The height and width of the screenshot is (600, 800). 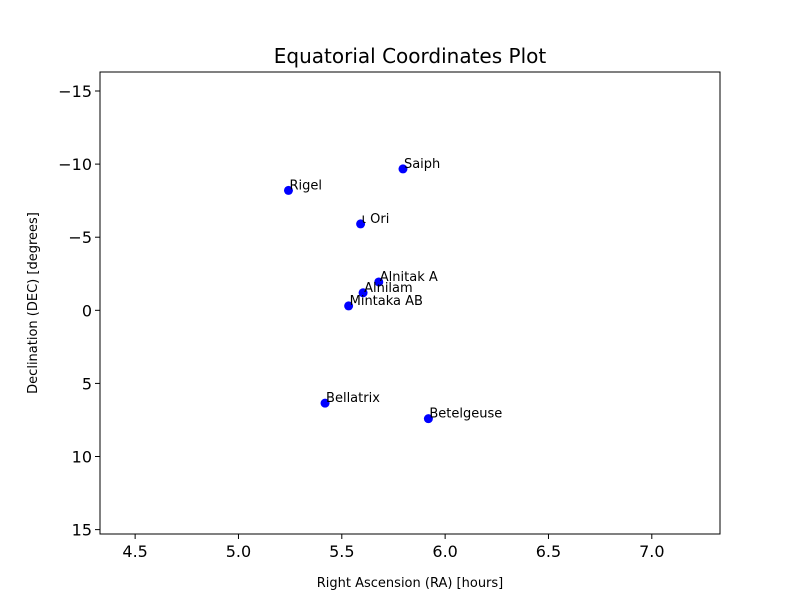 What do you see at coordinates (386, 301) in the screenshot?
I see `data-point-label: Mintaka AB` at bounding box center [386, 301].